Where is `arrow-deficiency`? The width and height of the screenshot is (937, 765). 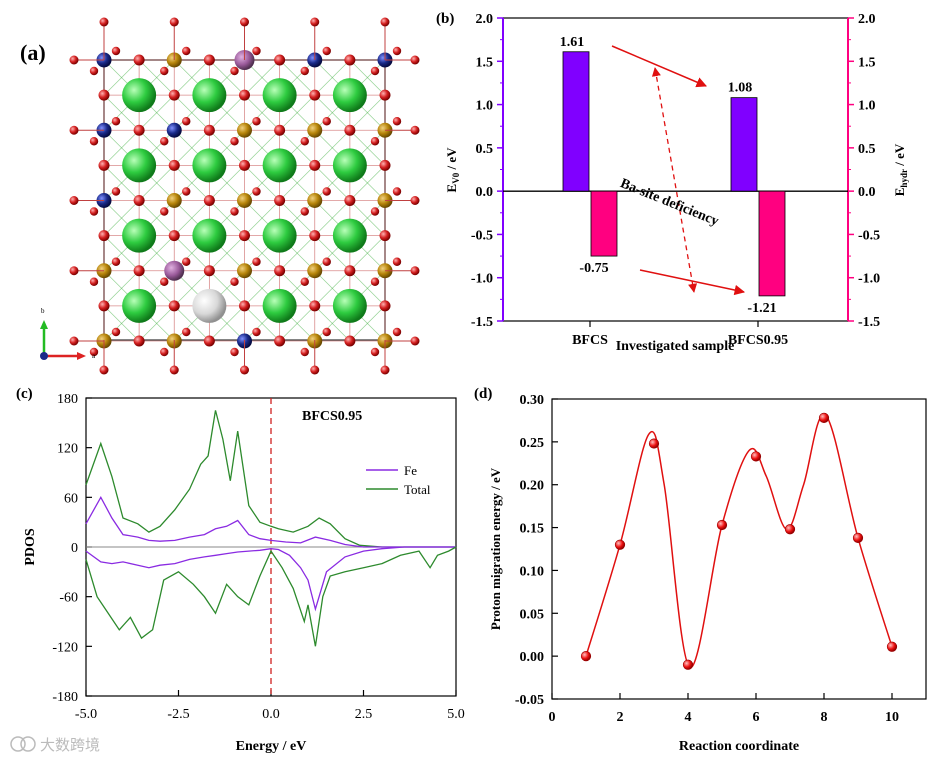 arrow-deficiency is located at coordinates (674, 180).